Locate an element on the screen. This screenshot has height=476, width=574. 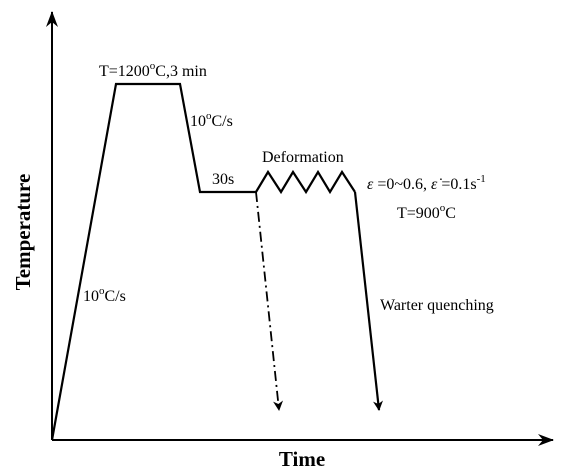
deformation-temperature-label: T=900oC is located at coordinates (426, 212).